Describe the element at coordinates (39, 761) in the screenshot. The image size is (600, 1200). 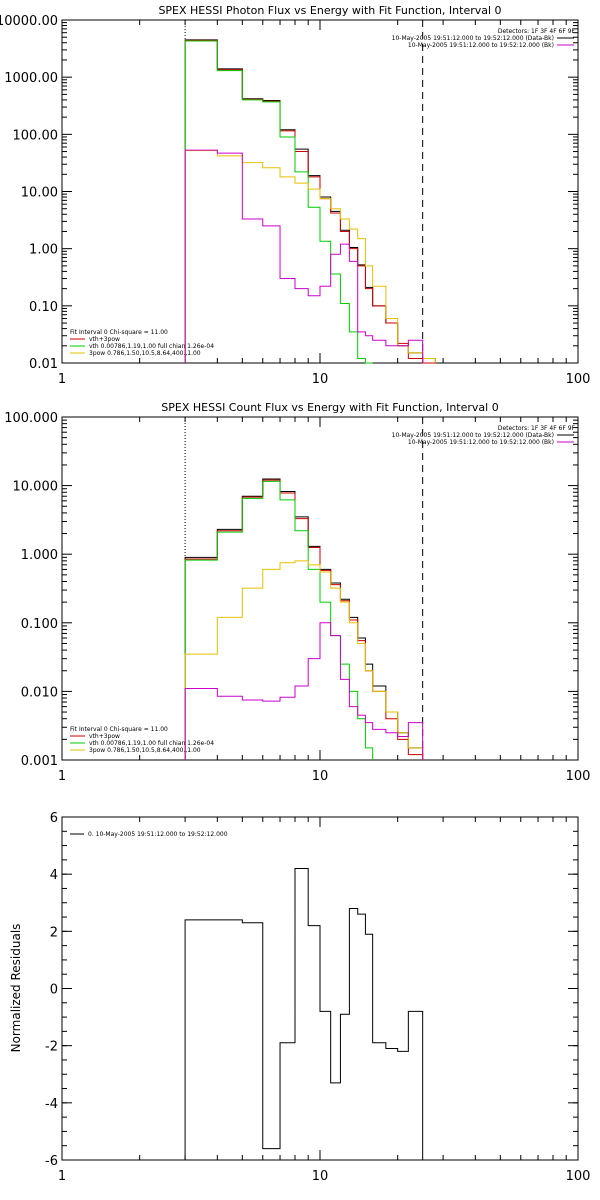
I see `y-tick-label: 0.001` at that location.